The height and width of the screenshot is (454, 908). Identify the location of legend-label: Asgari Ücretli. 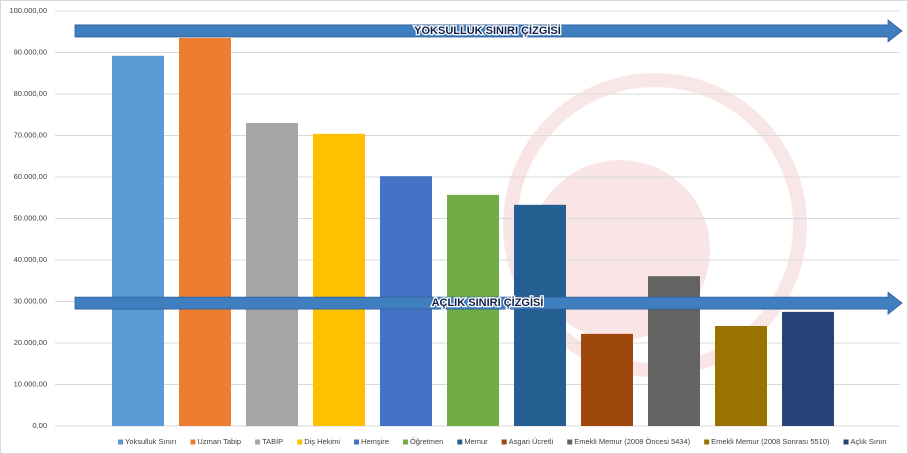
(531, 441).